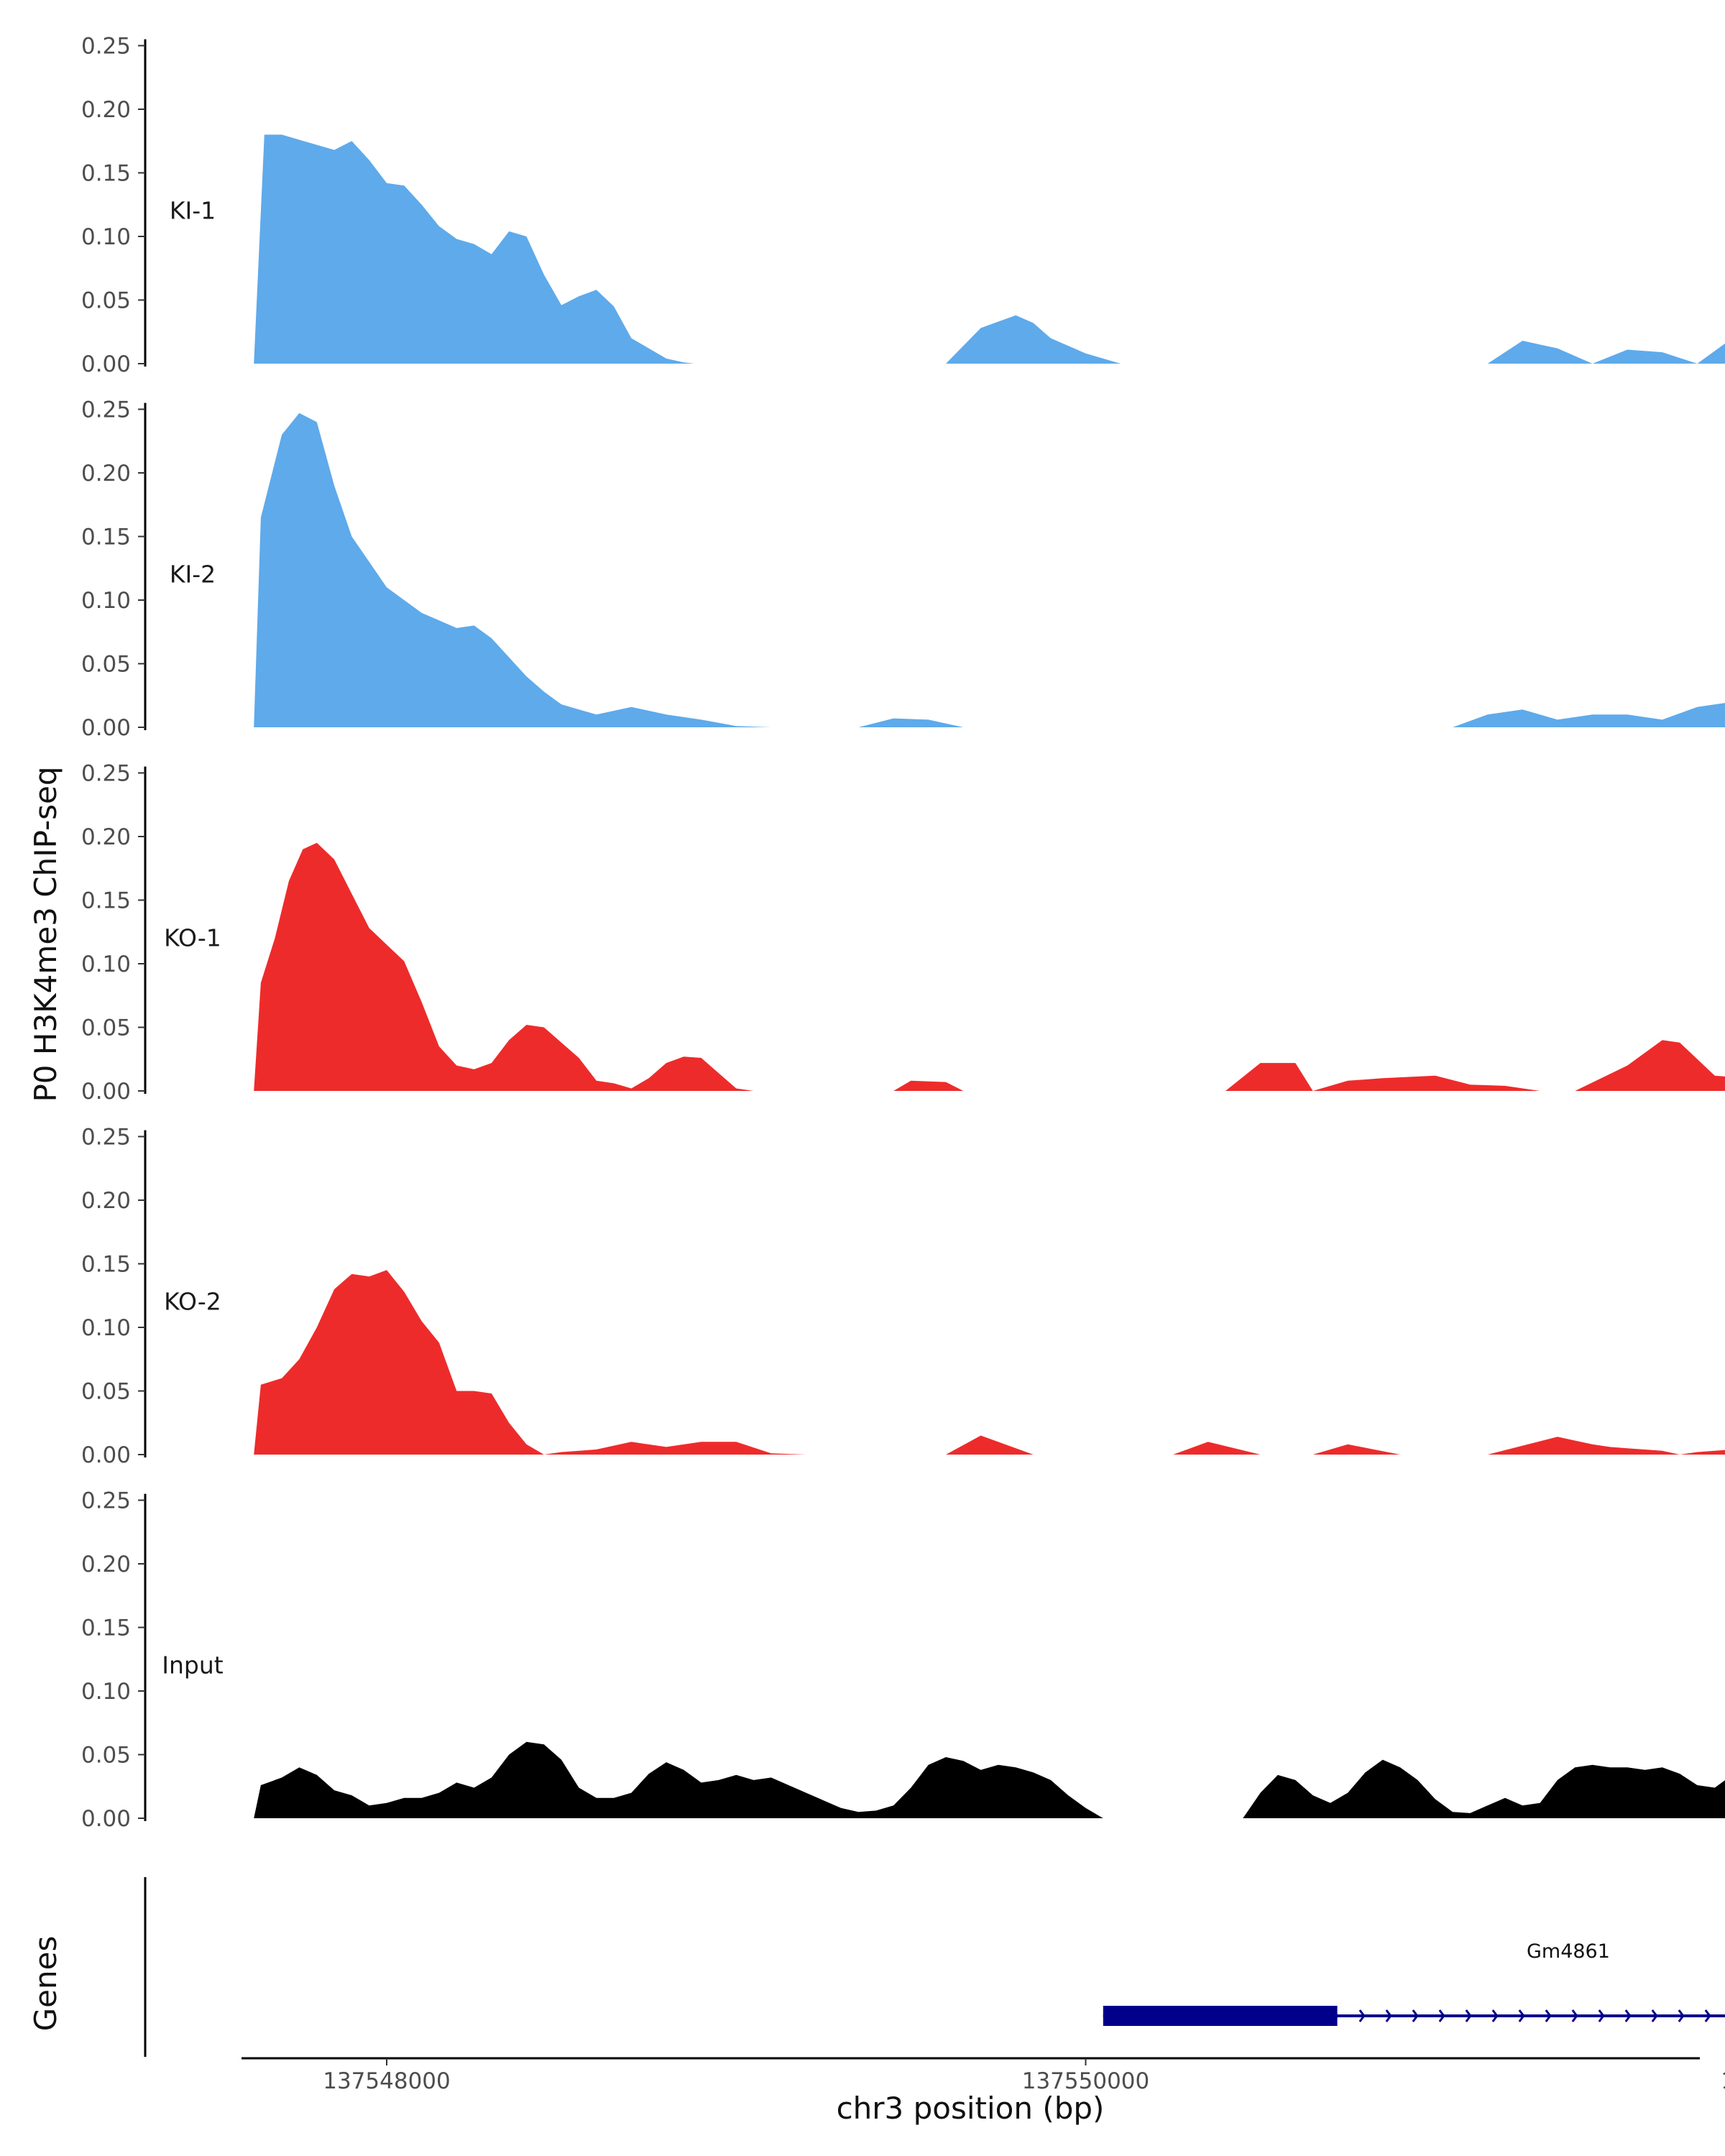  I want to click on track-label: KI-2, so click(193, 575).